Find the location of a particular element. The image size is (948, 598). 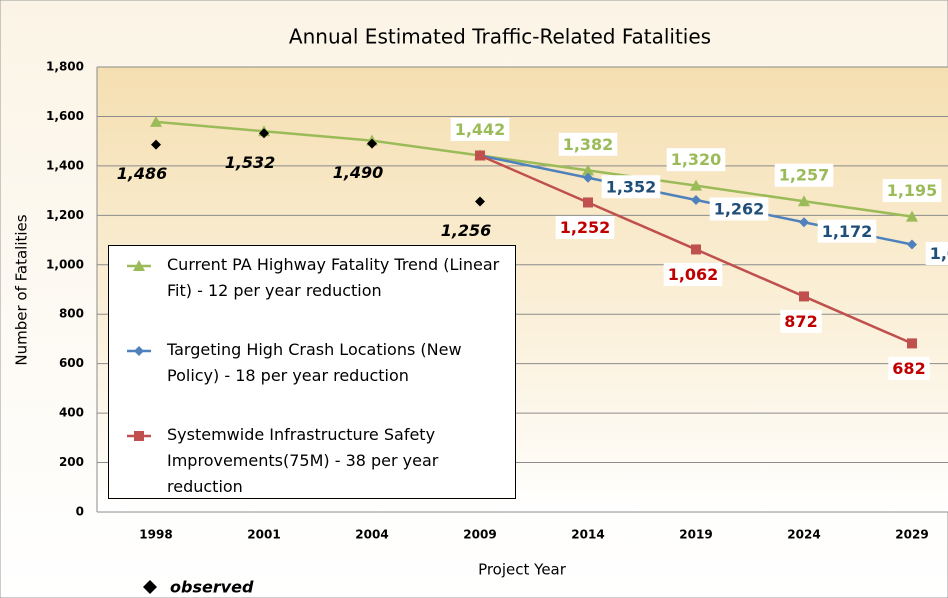

data-label: 1,320 is located at coordinates (696, 159).